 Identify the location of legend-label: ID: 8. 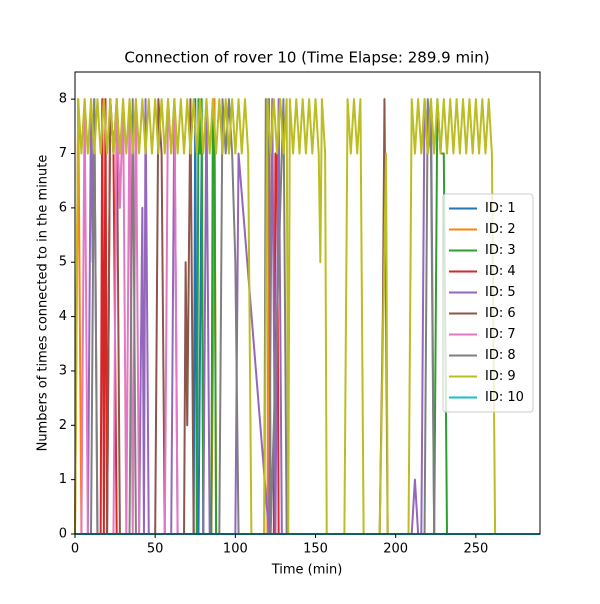
(500, 355).